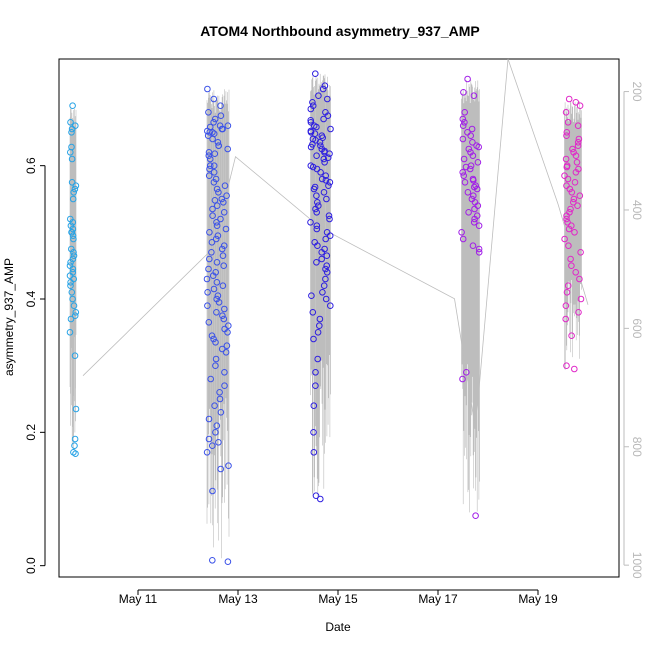 Image resolution: width=650 pixels, height=650 pixels. Describe the element at coordinates (637, 210) in the screenshot. I see `y2-tick-label-1: 400` at that location.